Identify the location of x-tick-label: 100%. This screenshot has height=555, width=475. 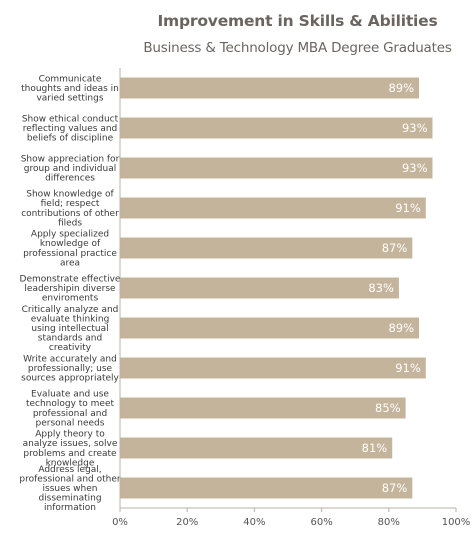
(456, 522).